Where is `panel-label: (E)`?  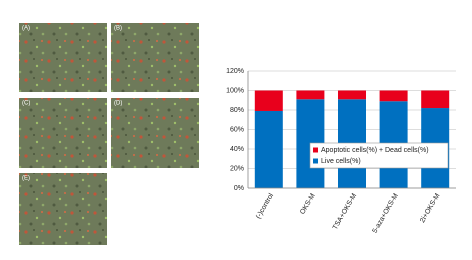
panel-label: (E) is located at coordinates (26, 179).